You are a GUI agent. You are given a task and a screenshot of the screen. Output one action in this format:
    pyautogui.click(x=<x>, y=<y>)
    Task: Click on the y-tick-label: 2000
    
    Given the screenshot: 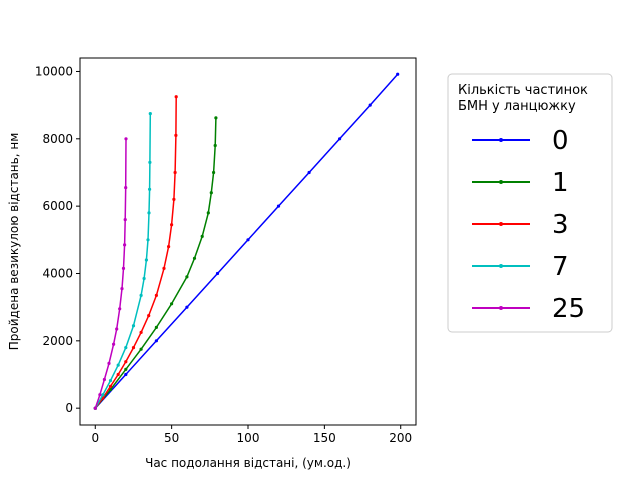 What is the action you would take?
    pyautogui.click(x=57, y=341)
    